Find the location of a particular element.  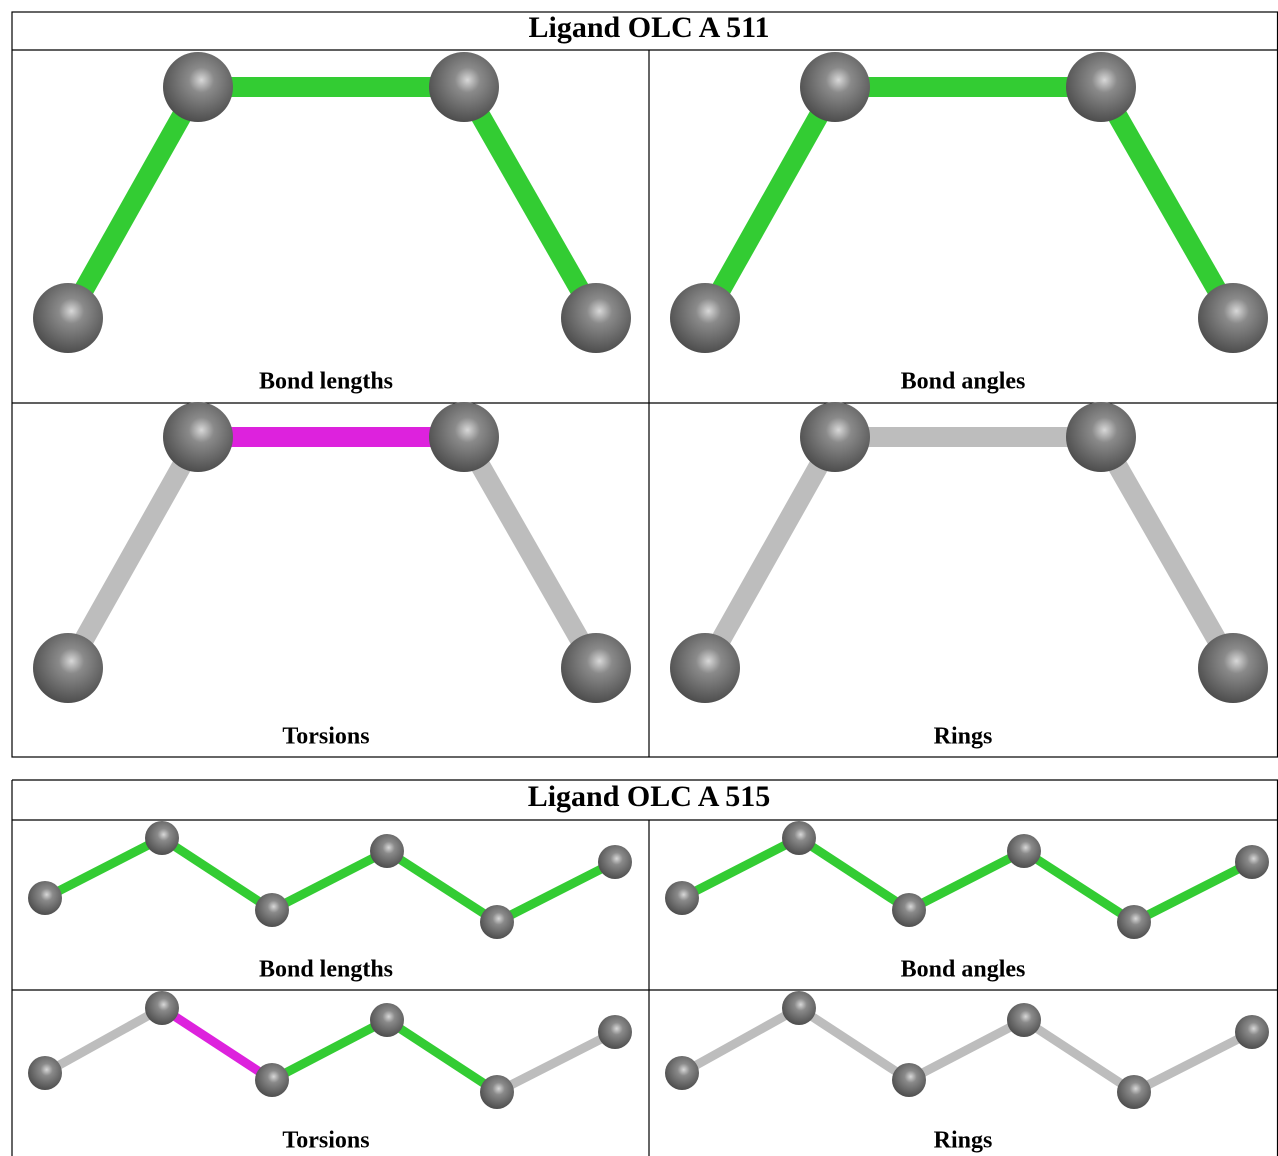

table-title: Ligand OLC A 511 is located at coordinates (649, 27).